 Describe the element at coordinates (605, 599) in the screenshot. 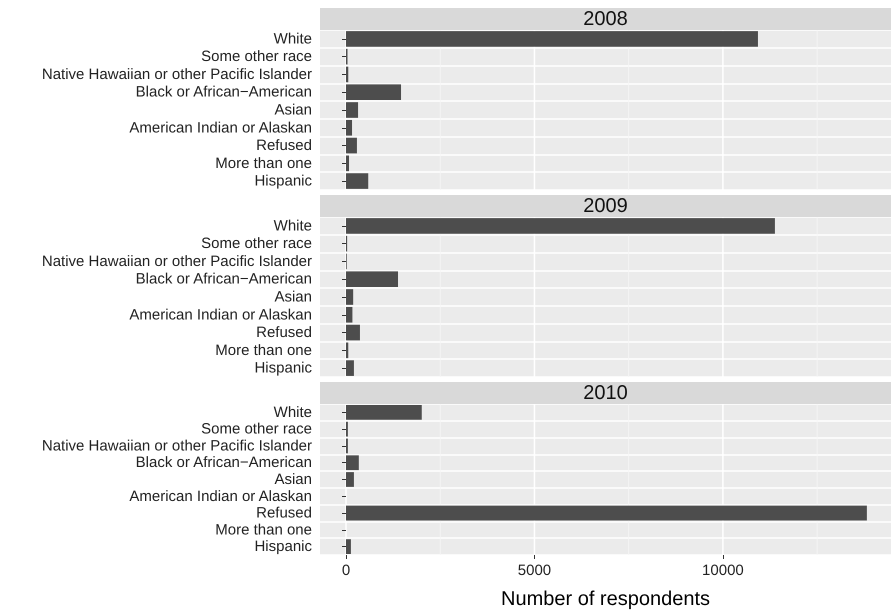

I see `x-axis-title: Number of respondents` at that location.